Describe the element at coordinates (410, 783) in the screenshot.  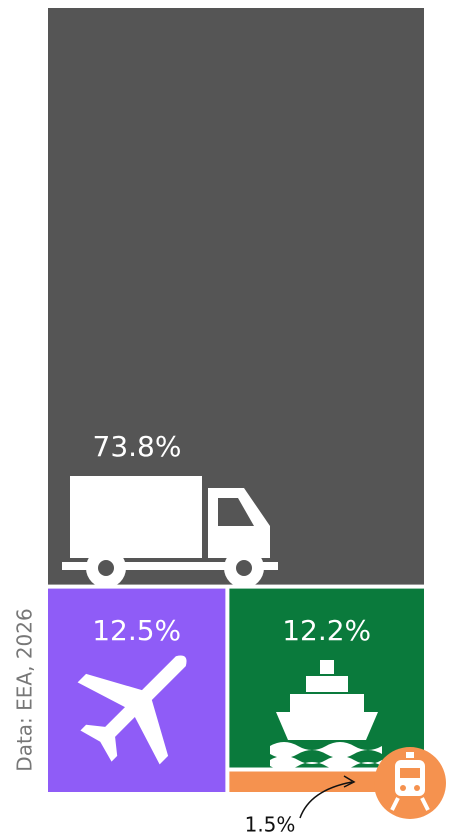
I see `train-icon` at that location.